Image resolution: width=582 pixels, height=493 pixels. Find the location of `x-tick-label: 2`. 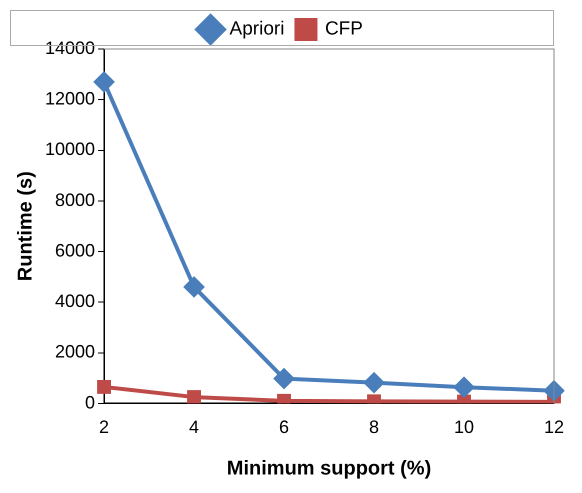

x-tick-label: 2 is located at coordinates (104, 427).